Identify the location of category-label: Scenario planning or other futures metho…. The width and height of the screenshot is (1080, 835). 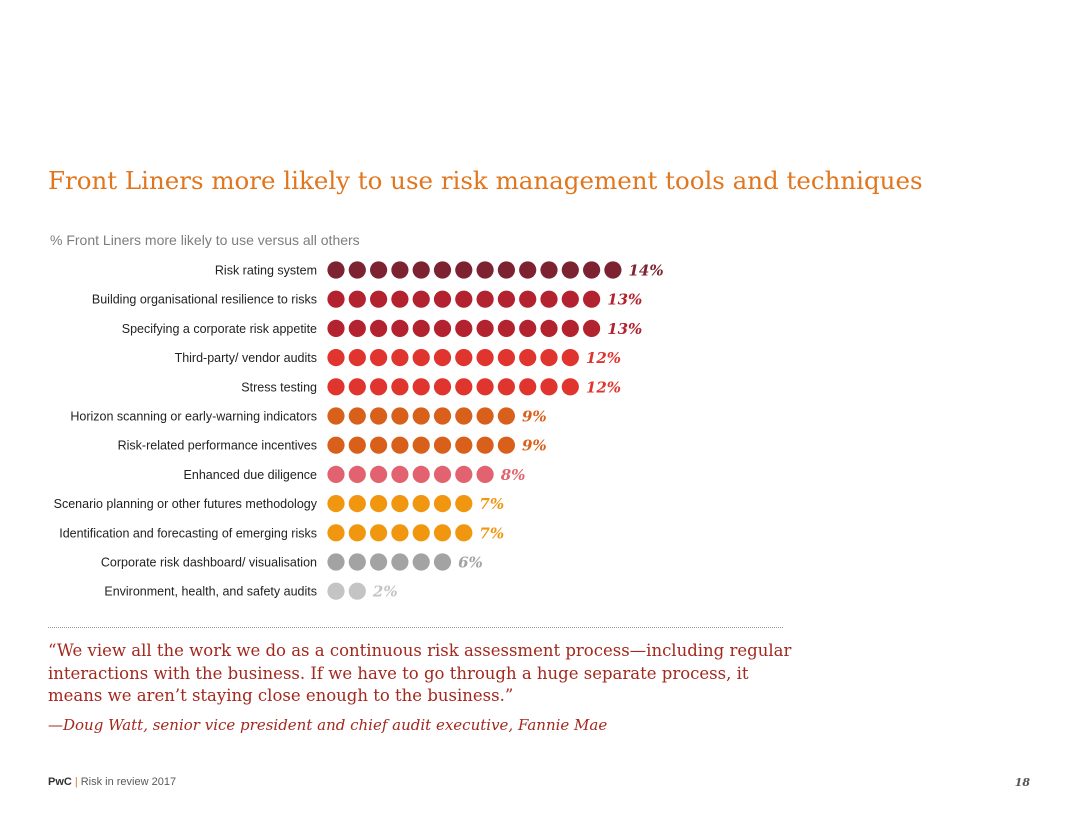
(186, 504).